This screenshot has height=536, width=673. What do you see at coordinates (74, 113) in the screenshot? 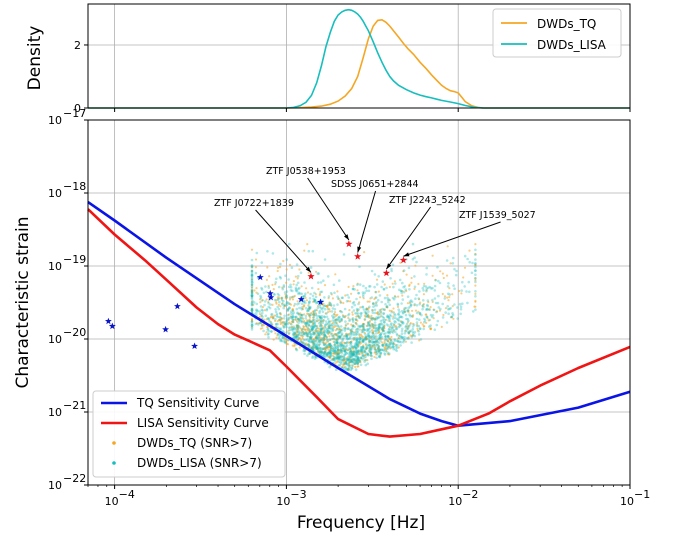
I see `y-tick-exponent: −17` at bounding box center [74, 113].